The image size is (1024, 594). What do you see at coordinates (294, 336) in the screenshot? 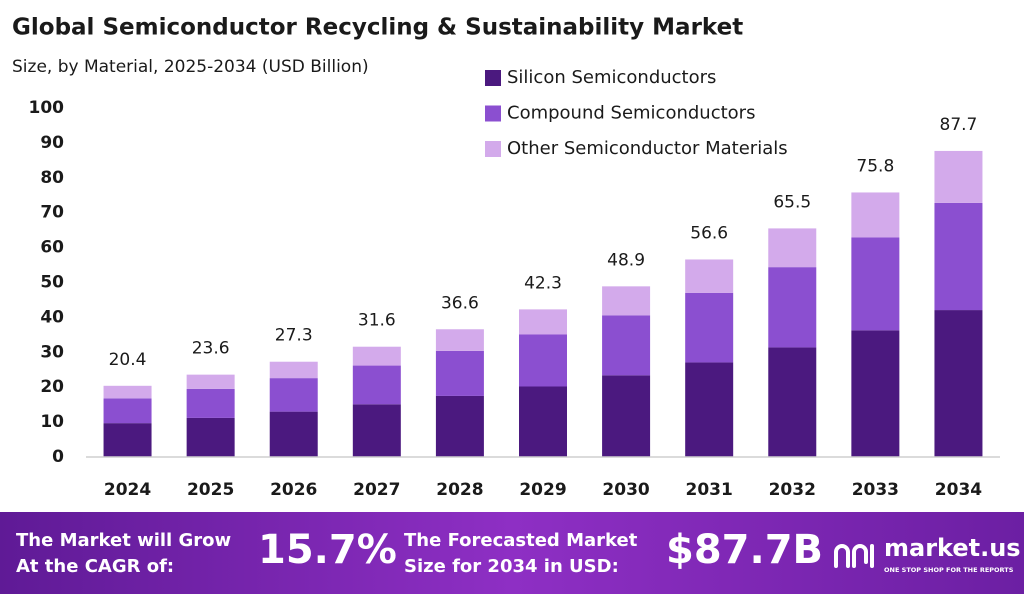
I see `total-label: 27.3` at bounding box center [294, 336].